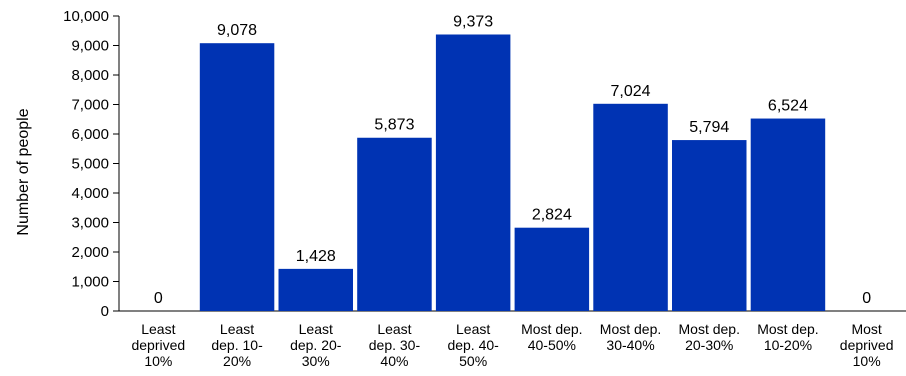 The width and height of the screenshot is (906, 376). I want to click on category-label: Least dep. 40-50%, so click(473, 345).